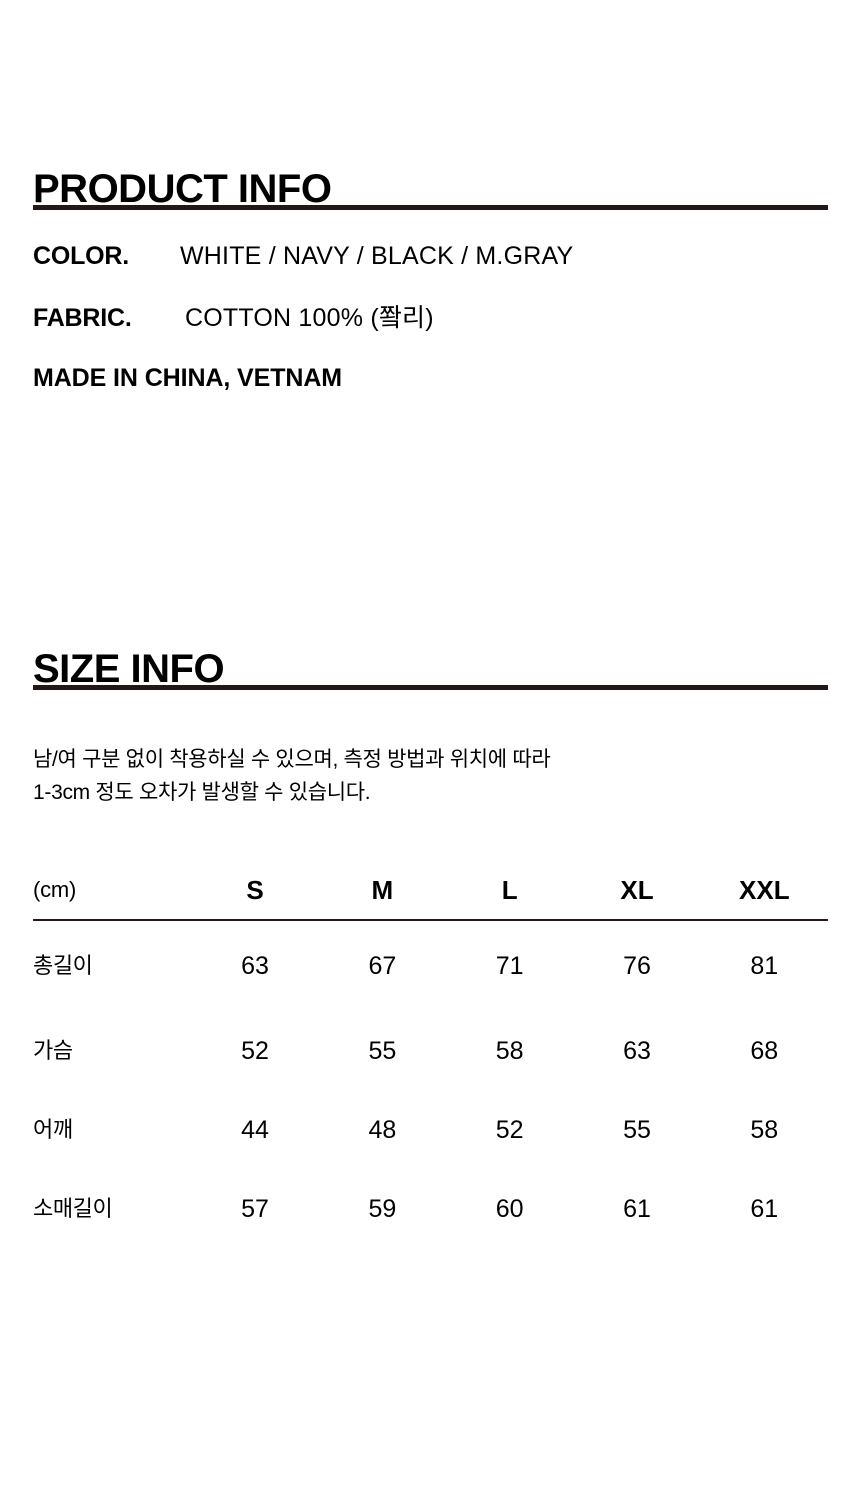  Describe the element at coordinates (509, 966) in the screenshot. I see `size-cell-total-length-l: 71` at that location.